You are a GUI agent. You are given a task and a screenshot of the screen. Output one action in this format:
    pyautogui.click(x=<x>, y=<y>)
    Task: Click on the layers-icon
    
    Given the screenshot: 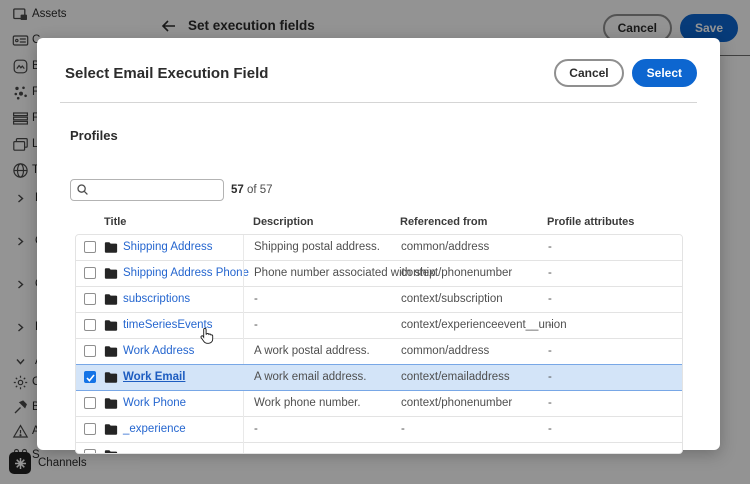 What is the action you would take?
    pyautogui.click(x=20, y=144)
    